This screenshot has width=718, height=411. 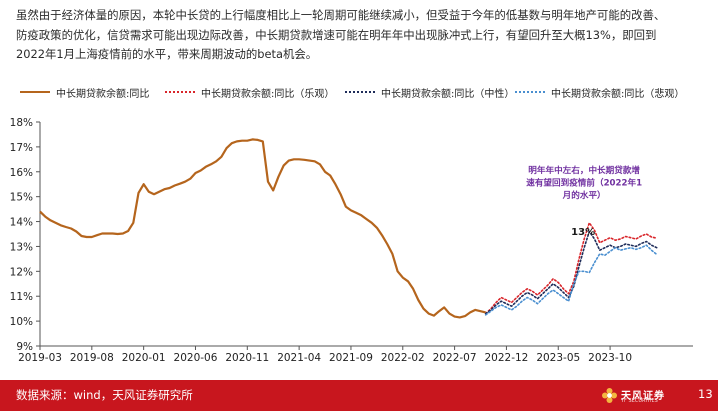 What do you see at coordinates (21, 247) in the screenshot?
I see `y-tick-label: 13%` at bounding box center [21, 247].